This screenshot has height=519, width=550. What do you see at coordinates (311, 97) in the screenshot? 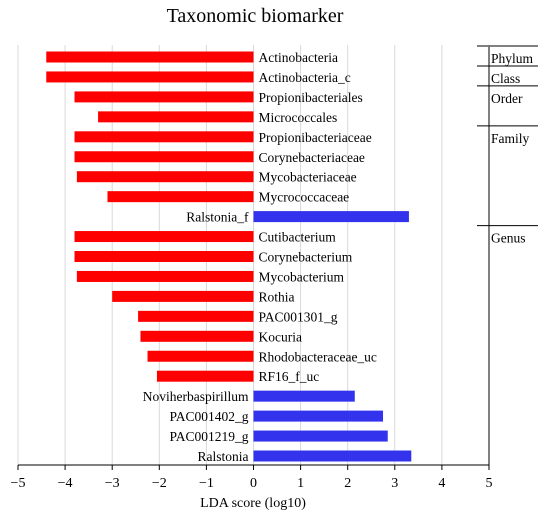
I see `bar-label: Propionibacteriales` at bounding box center [311, 97].